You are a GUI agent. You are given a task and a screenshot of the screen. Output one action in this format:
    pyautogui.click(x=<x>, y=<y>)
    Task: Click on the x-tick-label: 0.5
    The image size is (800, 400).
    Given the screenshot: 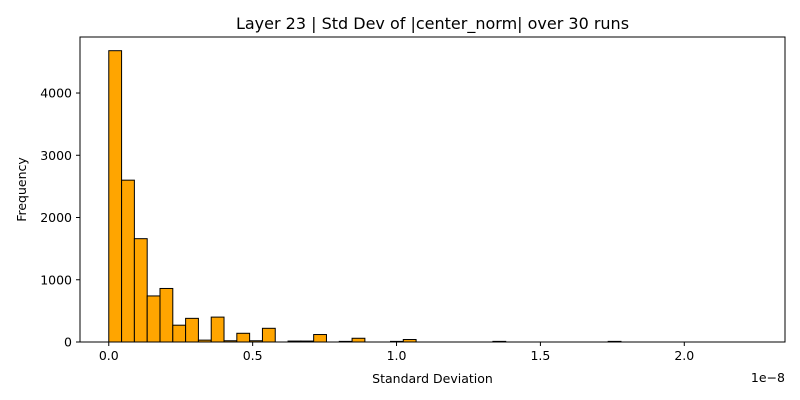 What is the action you would take?
    pyautogui.click(x=253, y=355)
    